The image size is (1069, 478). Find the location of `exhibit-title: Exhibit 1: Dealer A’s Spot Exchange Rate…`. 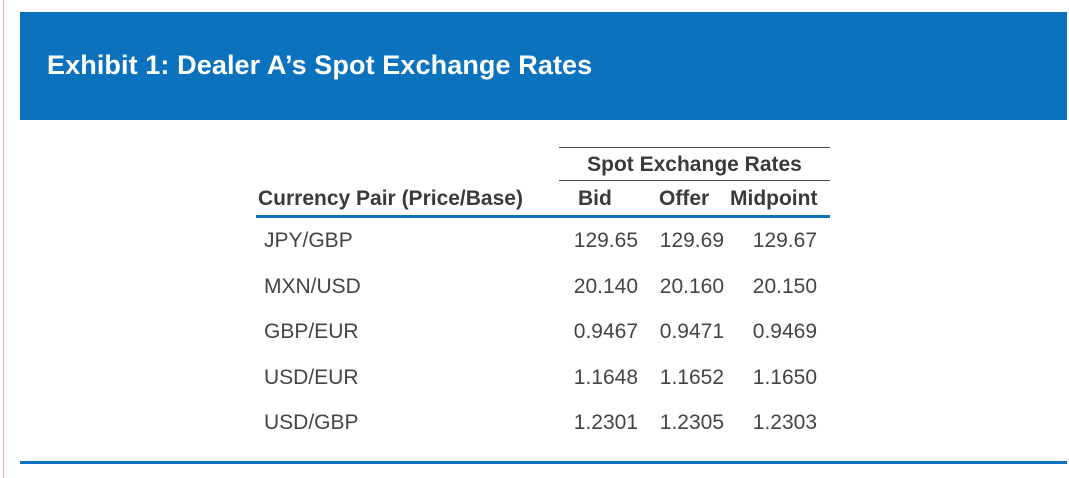

exhibit-title: Exhibit 1: Dealer A’s Spot Exchange Rate… is located at coordinates (320, 65).